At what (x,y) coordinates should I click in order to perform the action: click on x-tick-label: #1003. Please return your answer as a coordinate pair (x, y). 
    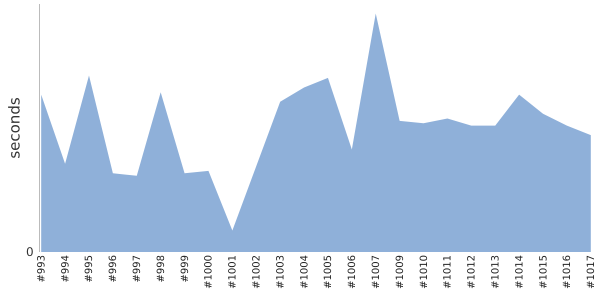
    Looking at the image, I should click on (280, 272).